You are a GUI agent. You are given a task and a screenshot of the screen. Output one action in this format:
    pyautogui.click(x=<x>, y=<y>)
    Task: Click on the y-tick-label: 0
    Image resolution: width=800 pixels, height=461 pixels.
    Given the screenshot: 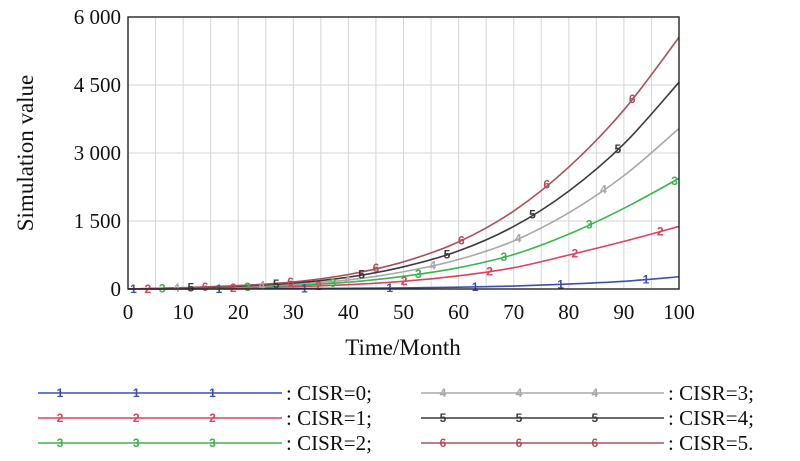 What is the action you would take?
    pyautogui.click(x=116, y=289)
    